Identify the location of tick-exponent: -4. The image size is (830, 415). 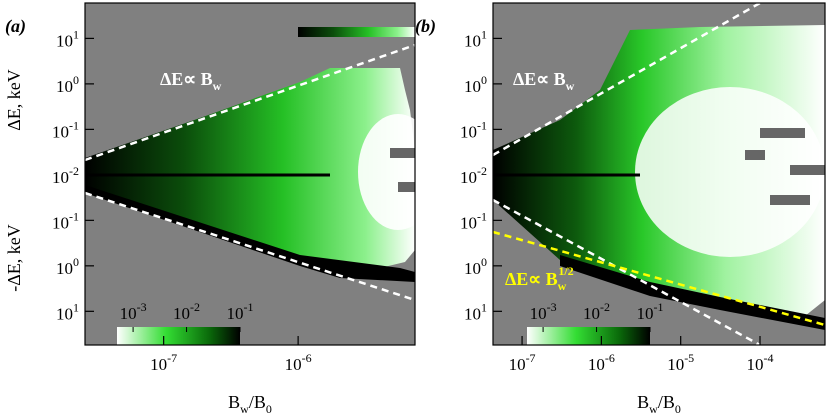
(769, 358).